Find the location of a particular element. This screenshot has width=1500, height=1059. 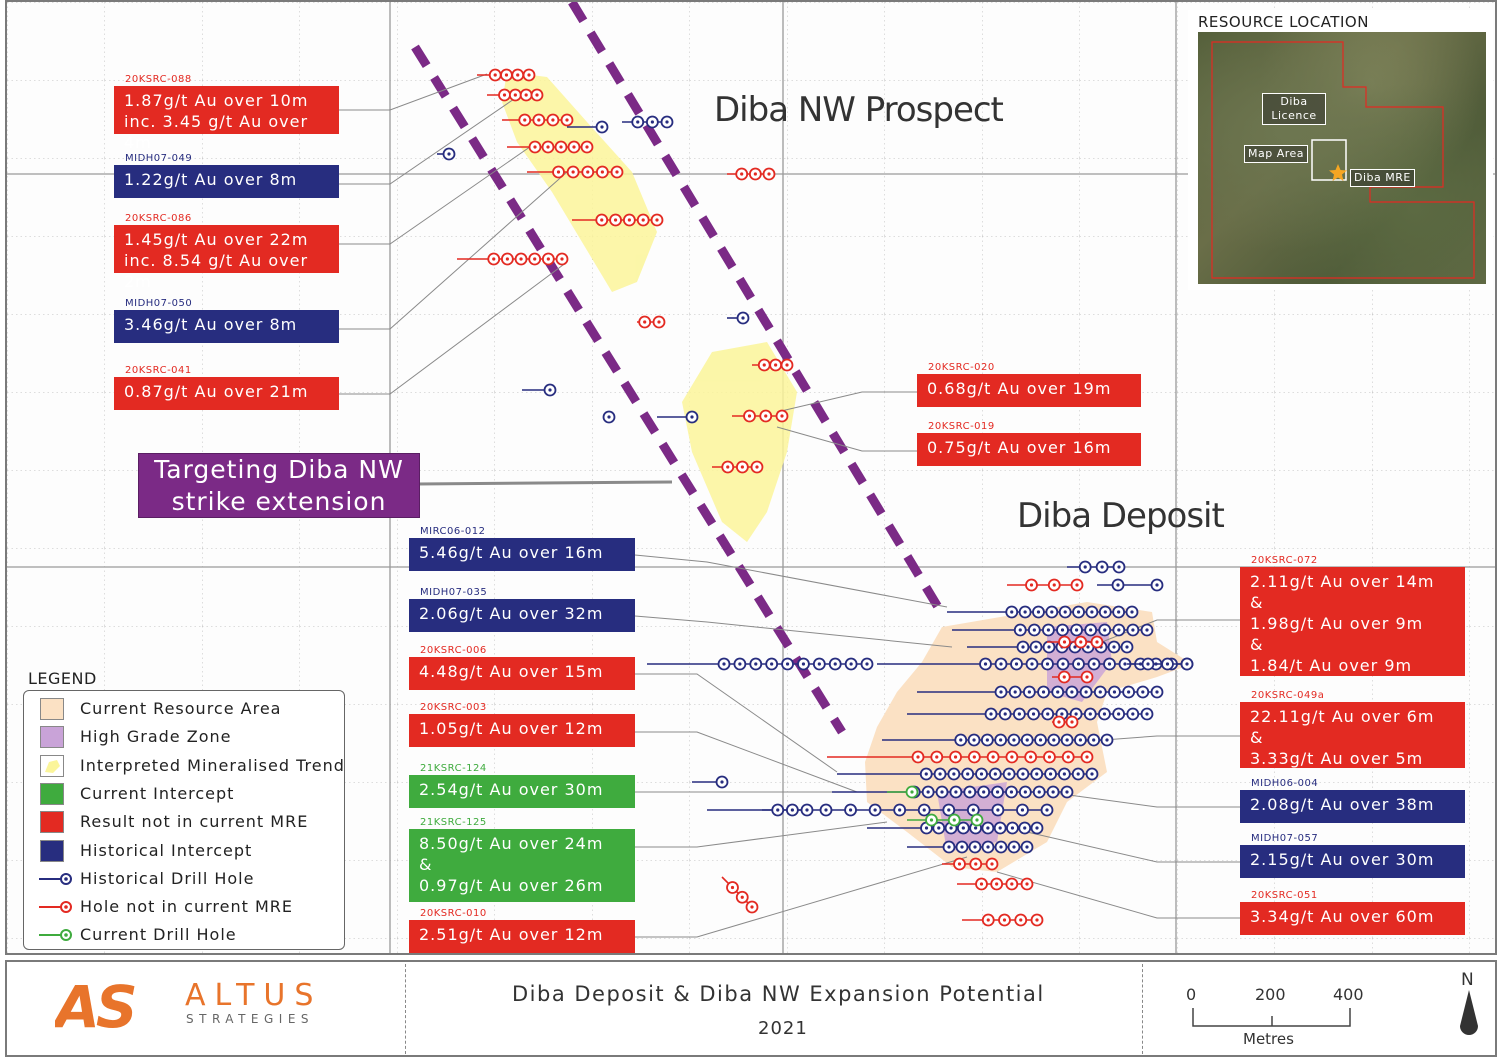

hole-id-label: MIDH07-049 is located at coordinates (159, 158).